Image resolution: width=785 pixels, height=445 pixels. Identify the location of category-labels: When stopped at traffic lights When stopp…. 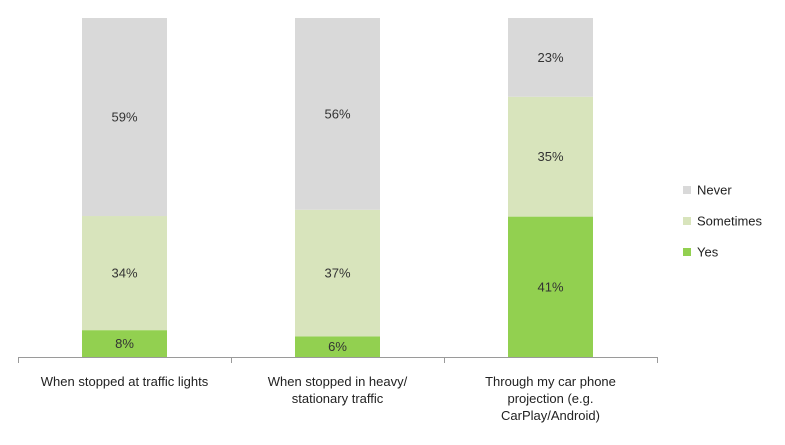
(328, 398).